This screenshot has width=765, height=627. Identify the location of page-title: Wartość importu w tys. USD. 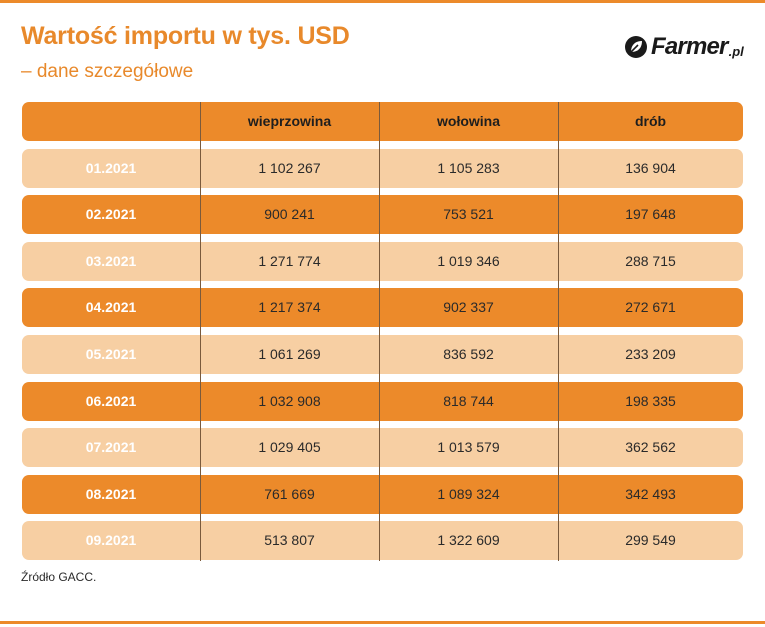
(185, 36).